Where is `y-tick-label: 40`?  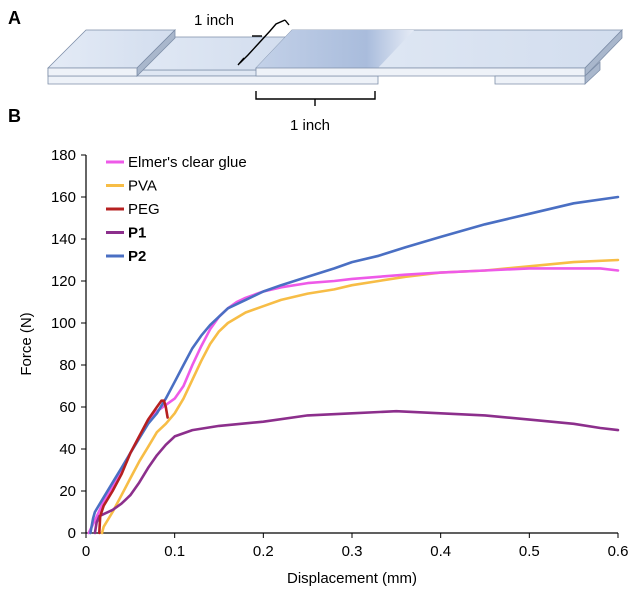 y-tick-label: 40 is located at coordinates (67, 449).